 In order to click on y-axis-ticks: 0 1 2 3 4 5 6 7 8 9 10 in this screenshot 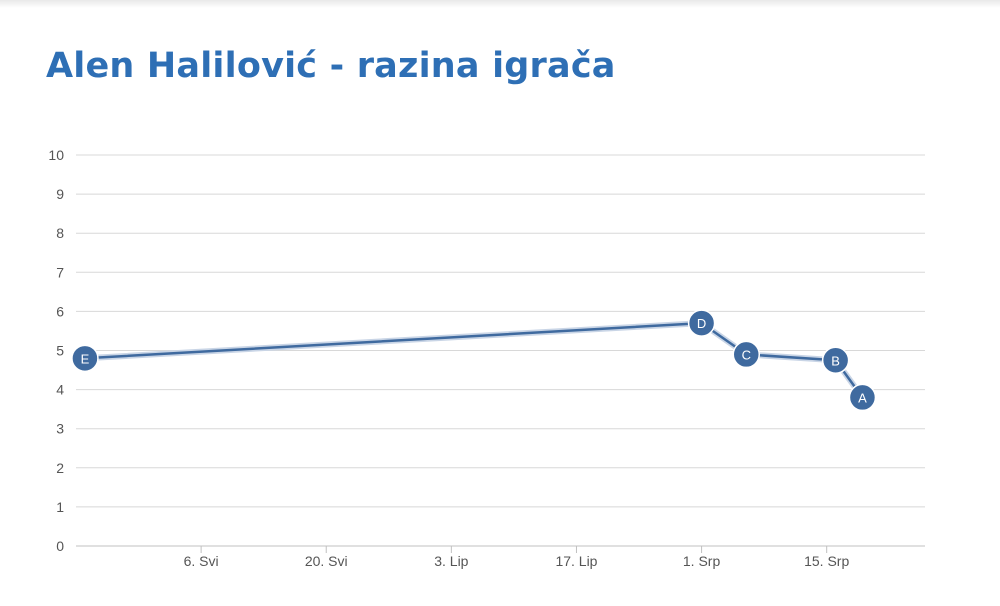, I will do `click(56, 350)`.